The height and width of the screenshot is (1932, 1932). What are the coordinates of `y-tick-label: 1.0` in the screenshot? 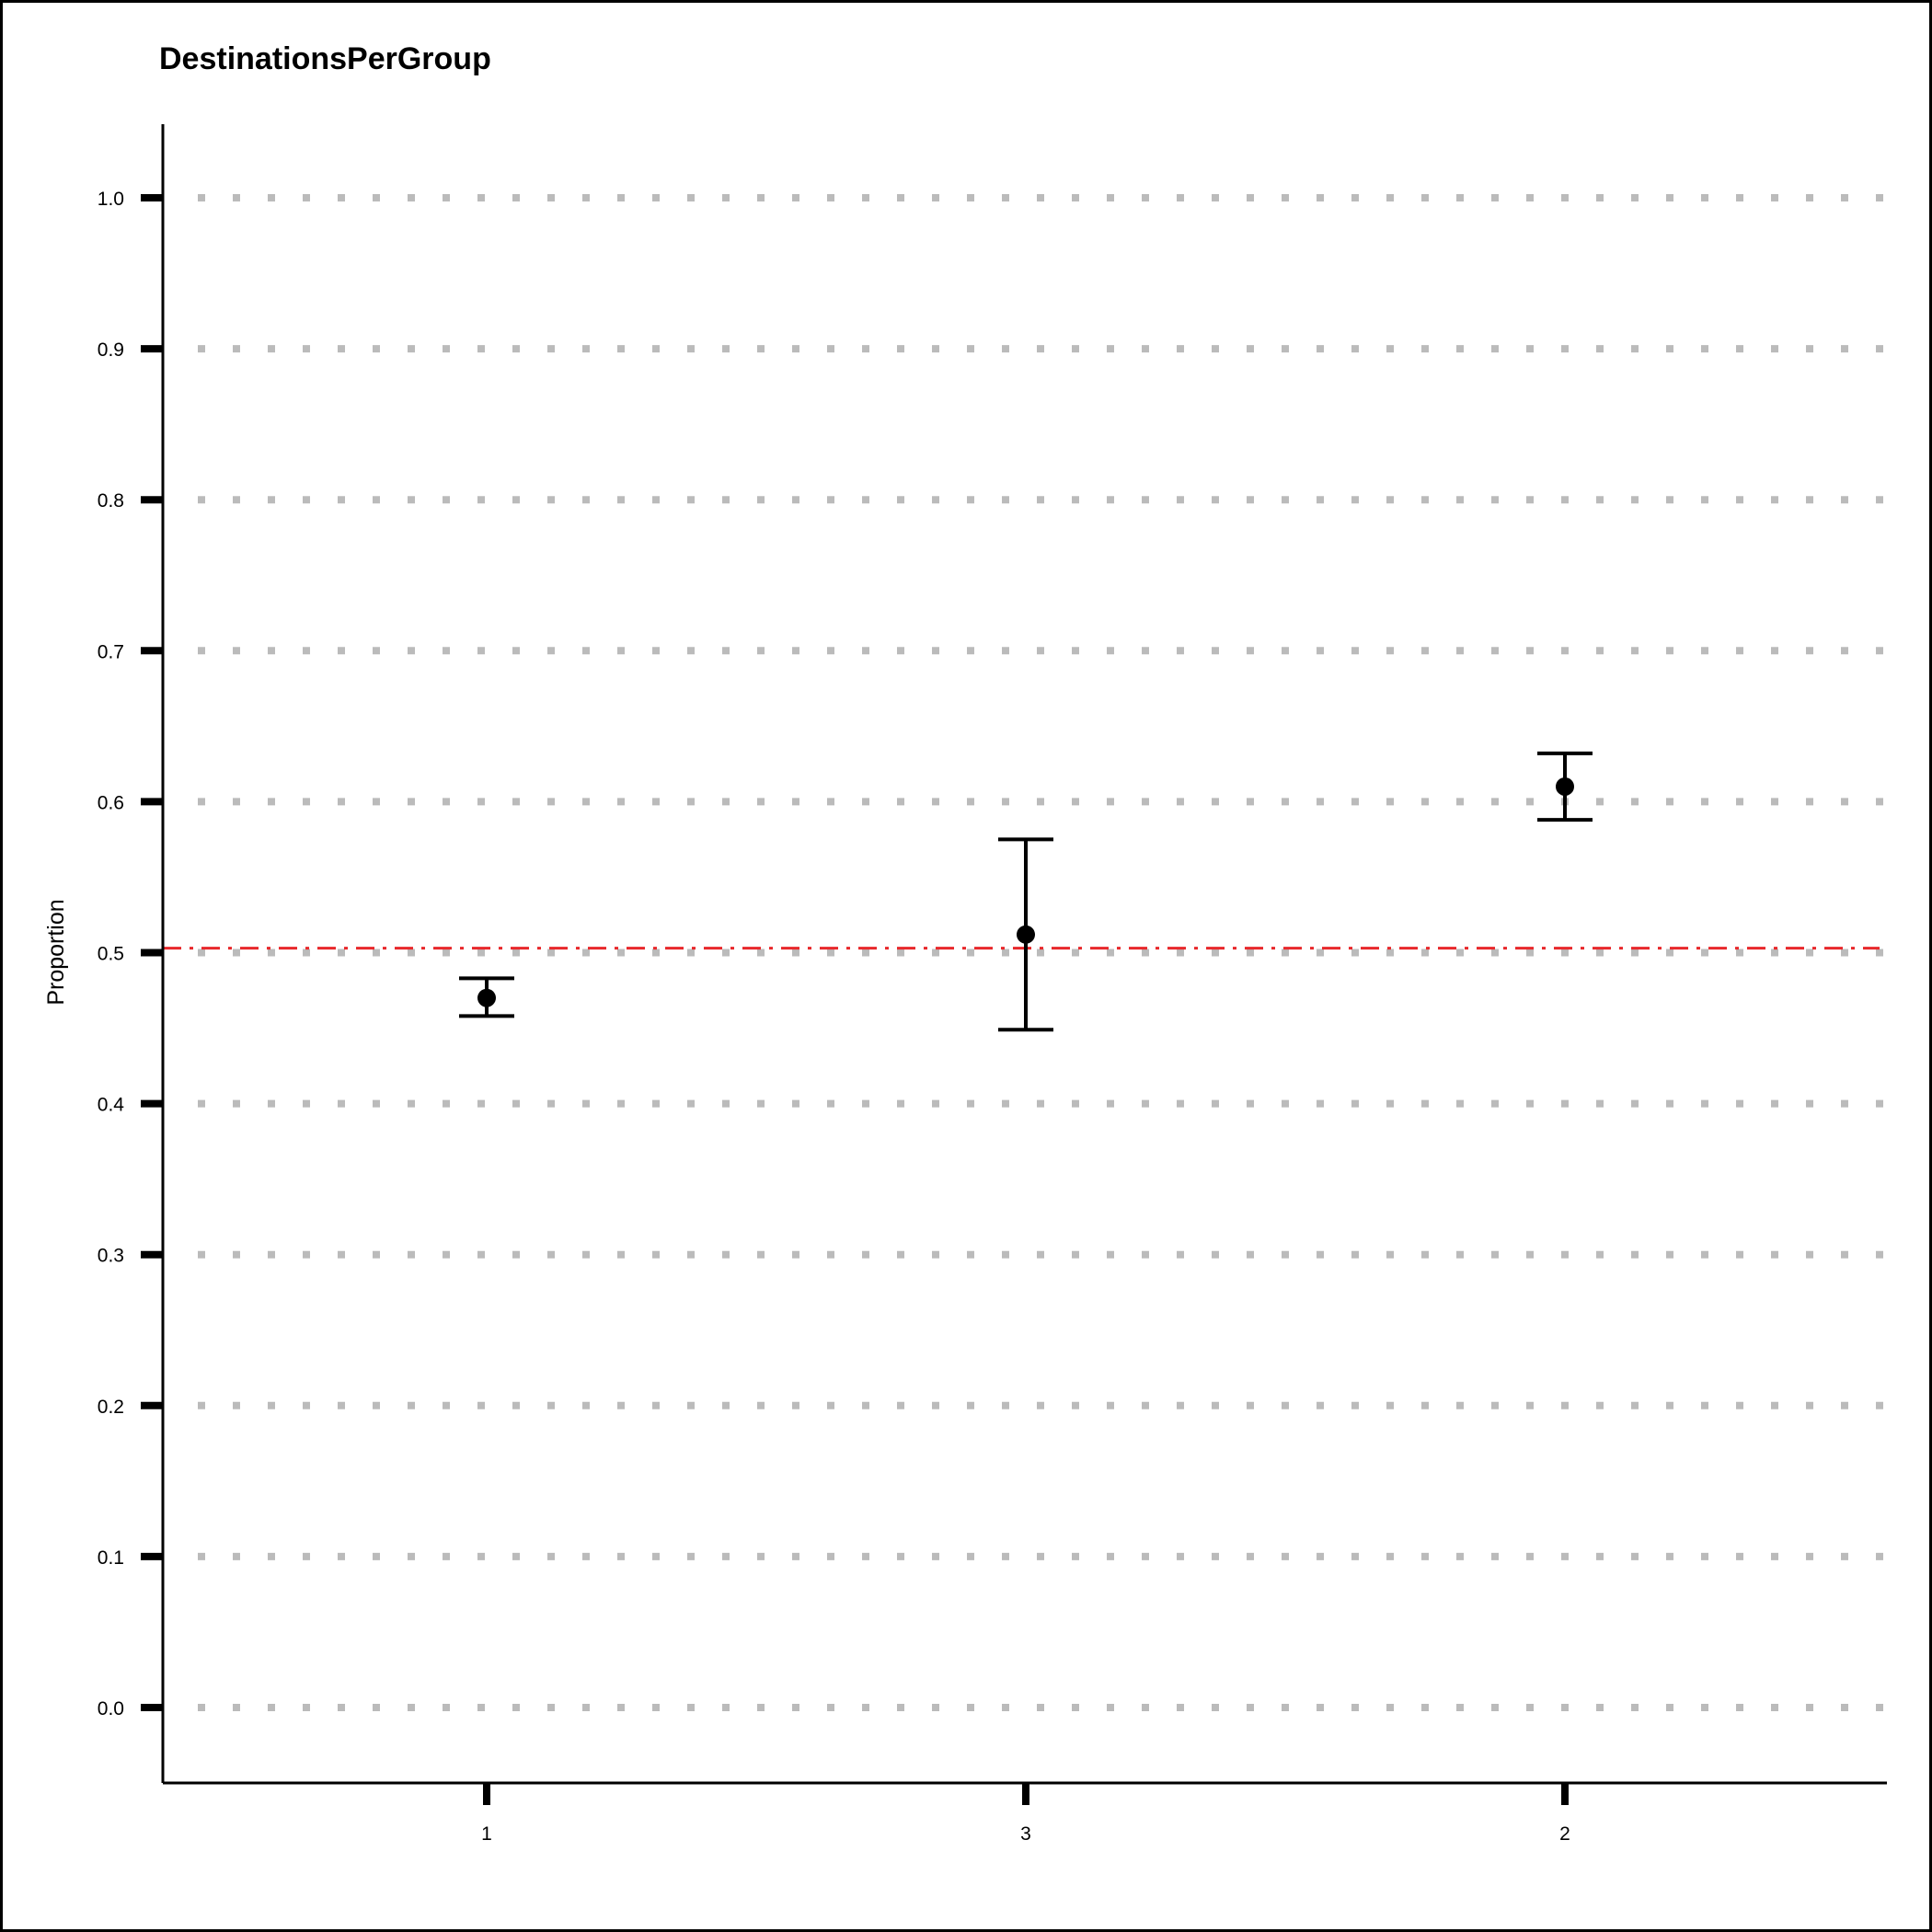 It's located at (111, 199).